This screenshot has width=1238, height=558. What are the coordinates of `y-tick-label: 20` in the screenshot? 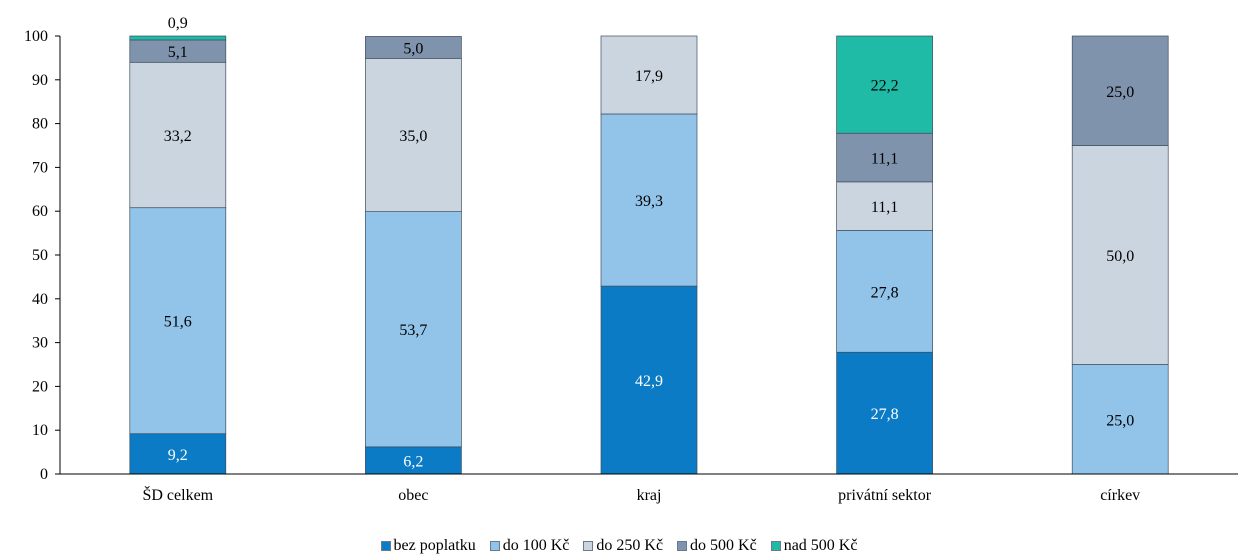 It's located at (40, 386).